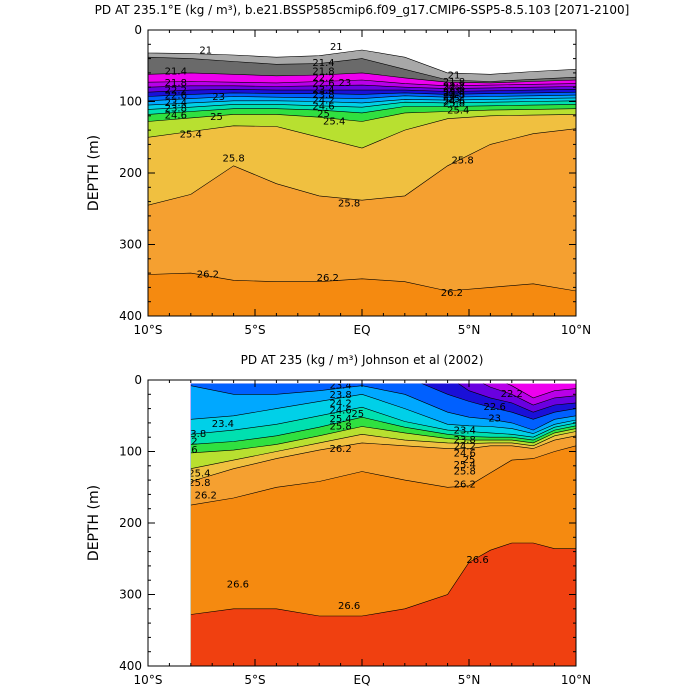 The height and width of the screenshot is (700, 700). Describe the element at coordinates (130, 316) in the screenshot. I see `y-tick-label: 400` at that location.